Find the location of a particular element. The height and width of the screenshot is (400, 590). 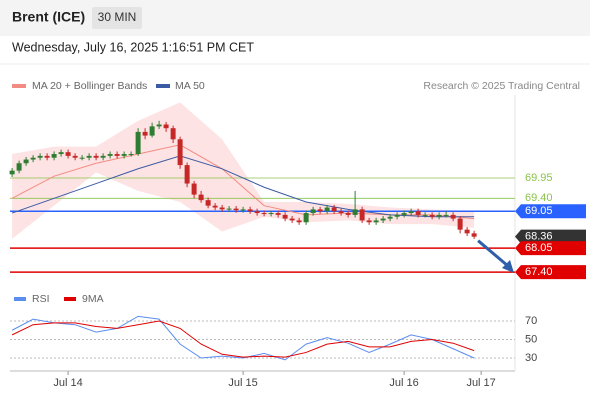

rsi-tick-label: 30 is located at coordinates (531, 358).